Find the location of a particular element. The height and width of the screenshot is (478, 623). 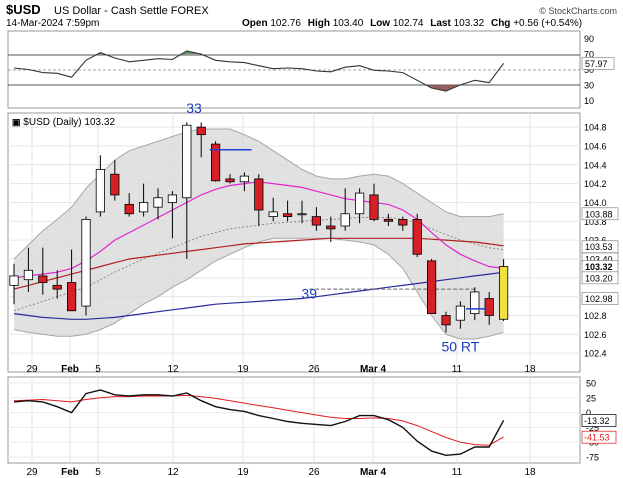

rsi-tick-label: 70 is located at coordinates (589, 55).